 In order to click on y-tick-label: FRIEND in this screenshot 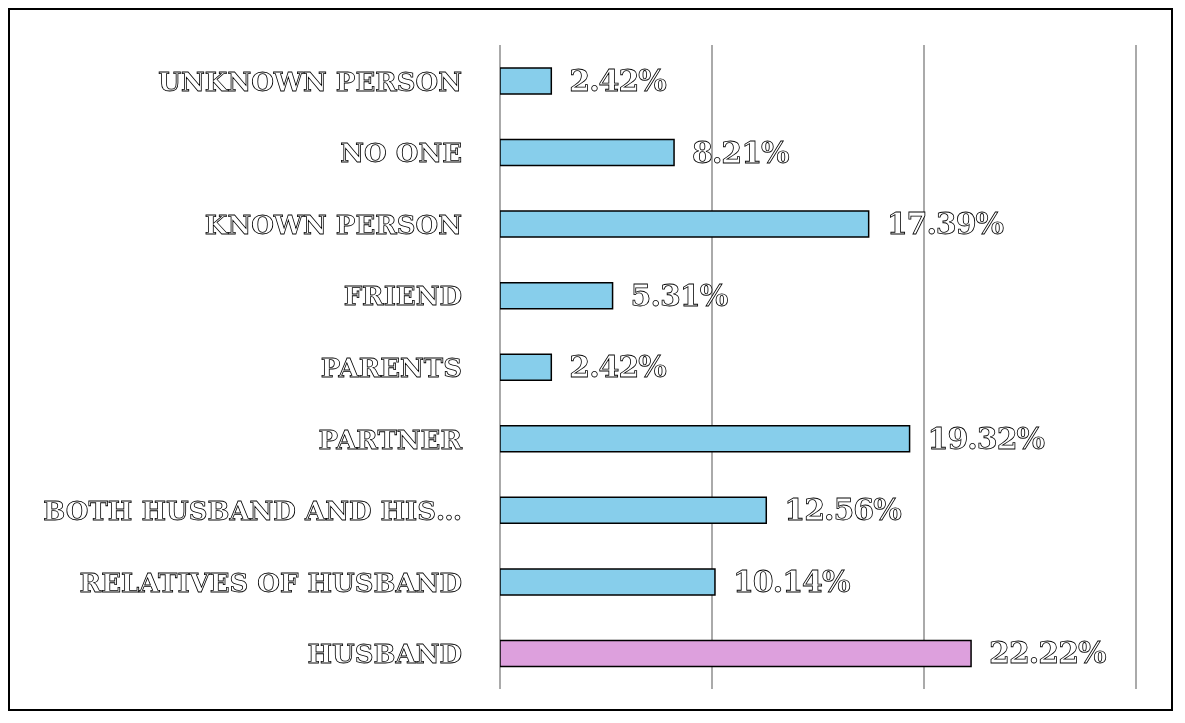, I will do `click(402, 296)`.